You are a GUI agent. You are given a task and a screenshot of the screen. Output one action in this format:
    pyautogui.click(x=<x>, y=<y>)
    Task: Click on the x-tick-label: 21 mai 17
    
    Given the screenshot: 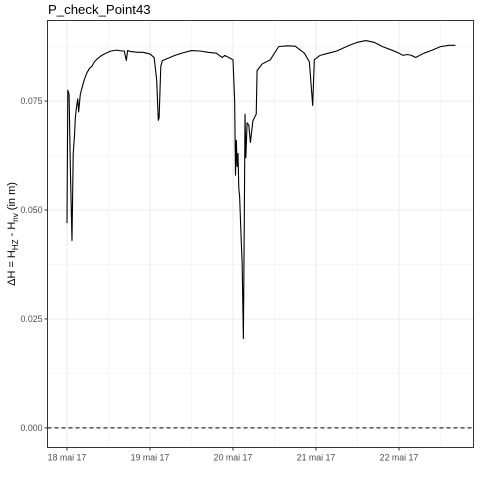 What is the action you would take?
    pyautogui.click(x=316, y=458)
    